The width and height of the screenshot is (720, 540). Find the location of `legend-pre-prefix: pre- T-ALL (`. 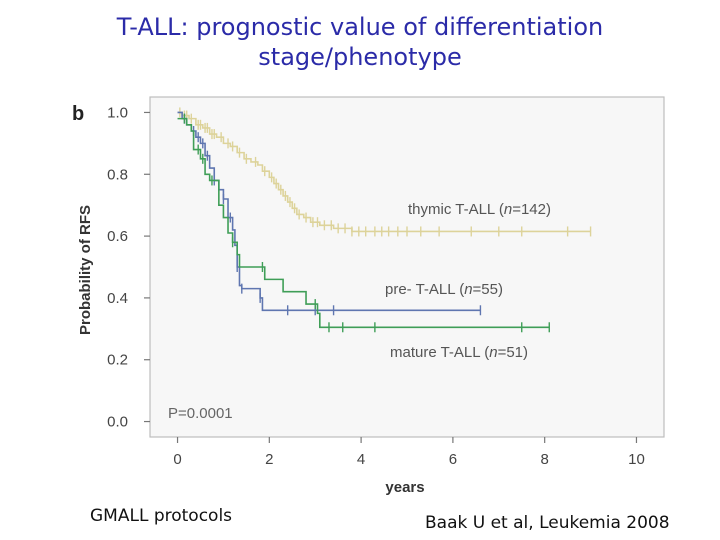

legend-pre-prefix: pre- T-ALL ( is located at coordinates (424, 289).